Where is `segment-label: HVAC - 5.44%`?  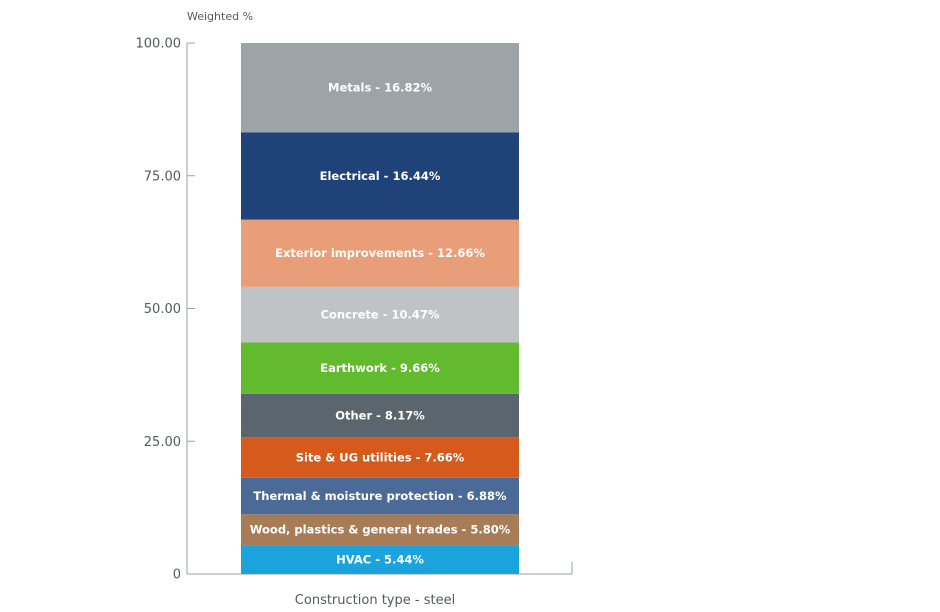 segment-label: HVAC - 5.44% is located at coordinates (380, 560).